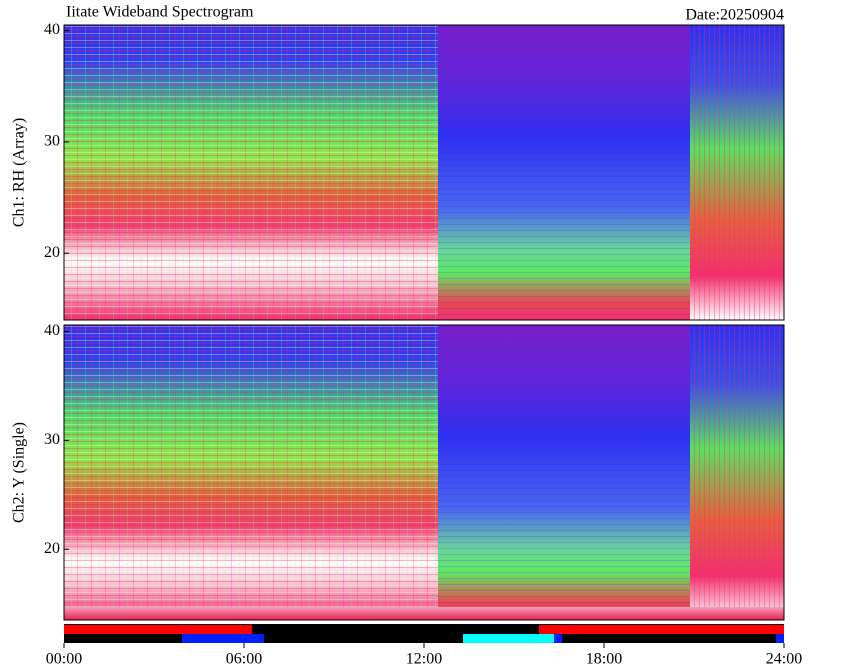 This screenshot has height=668, width=848. Describe the element at coordinates (244, 659) in the screenshot. I see `x-tick-label: 06:00` at that location.